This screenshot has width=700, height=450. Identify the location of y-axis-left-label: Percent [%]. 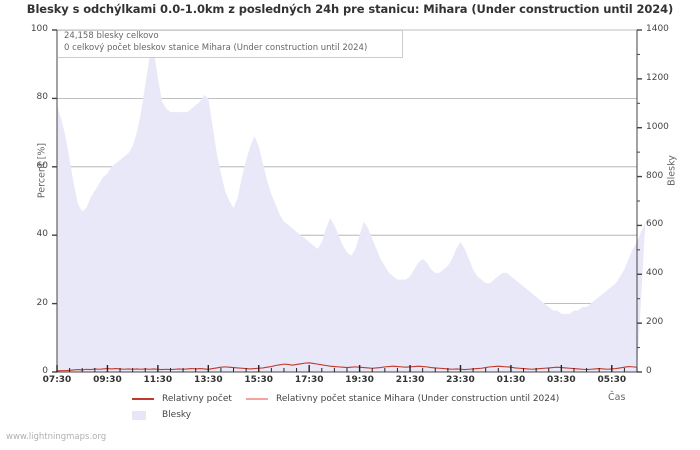
(42, 170).